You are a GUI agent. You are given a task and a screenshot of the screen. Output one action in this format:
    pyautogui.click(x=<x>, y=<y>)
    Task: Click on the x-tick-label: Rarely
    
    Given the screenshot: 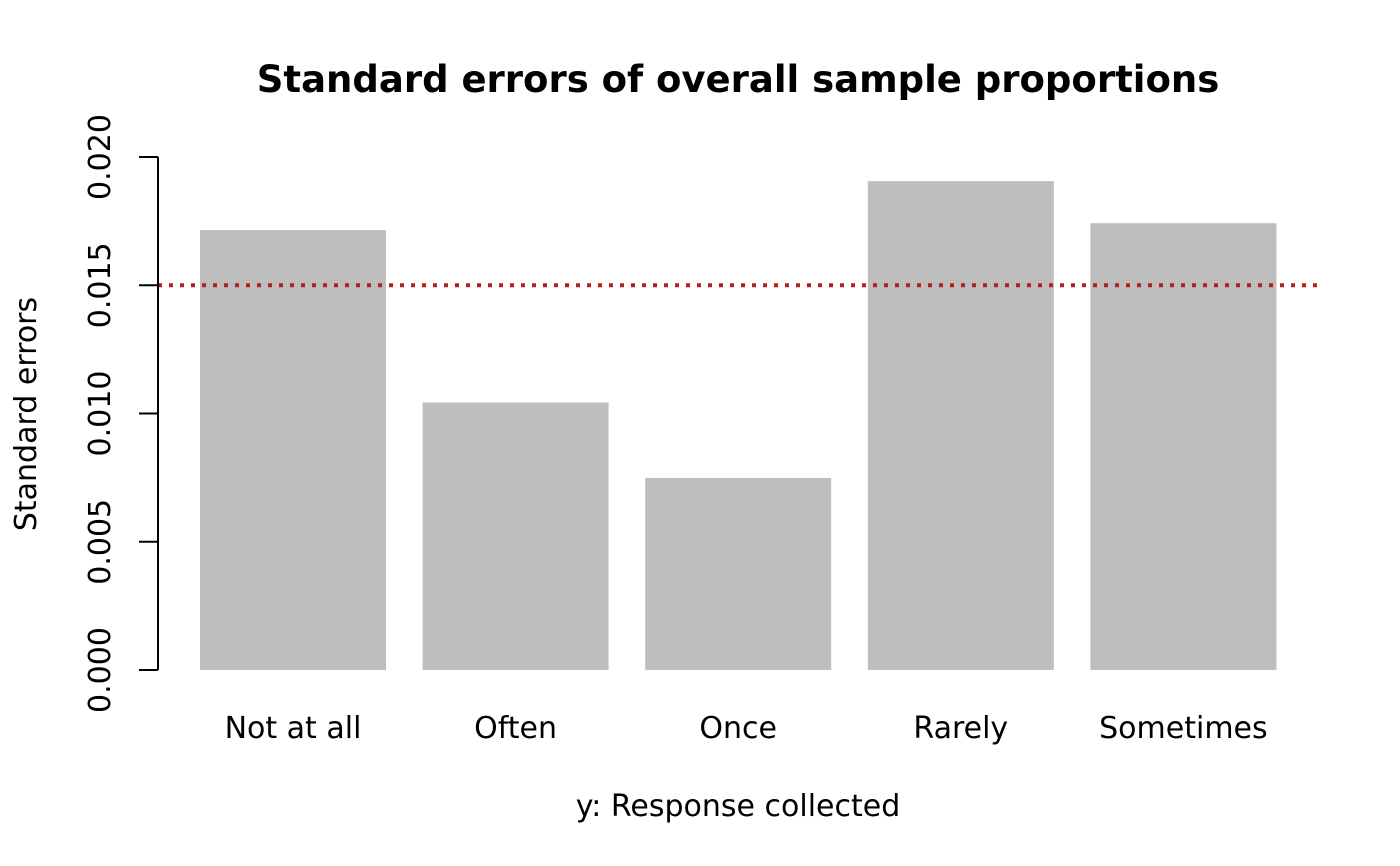 What is the action you would take?
    pyautogui.click(x=960, y=728)
    